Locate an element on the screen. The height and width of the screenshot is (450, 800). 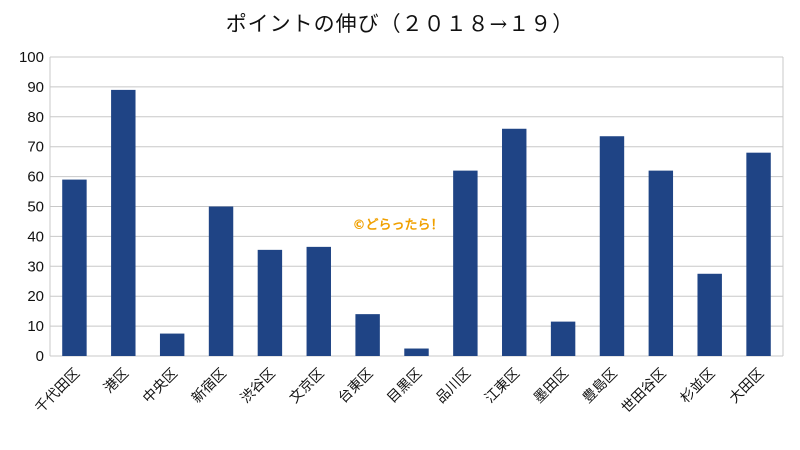
x-tick-label: 新宿区 is located at coordinates (209, 386).